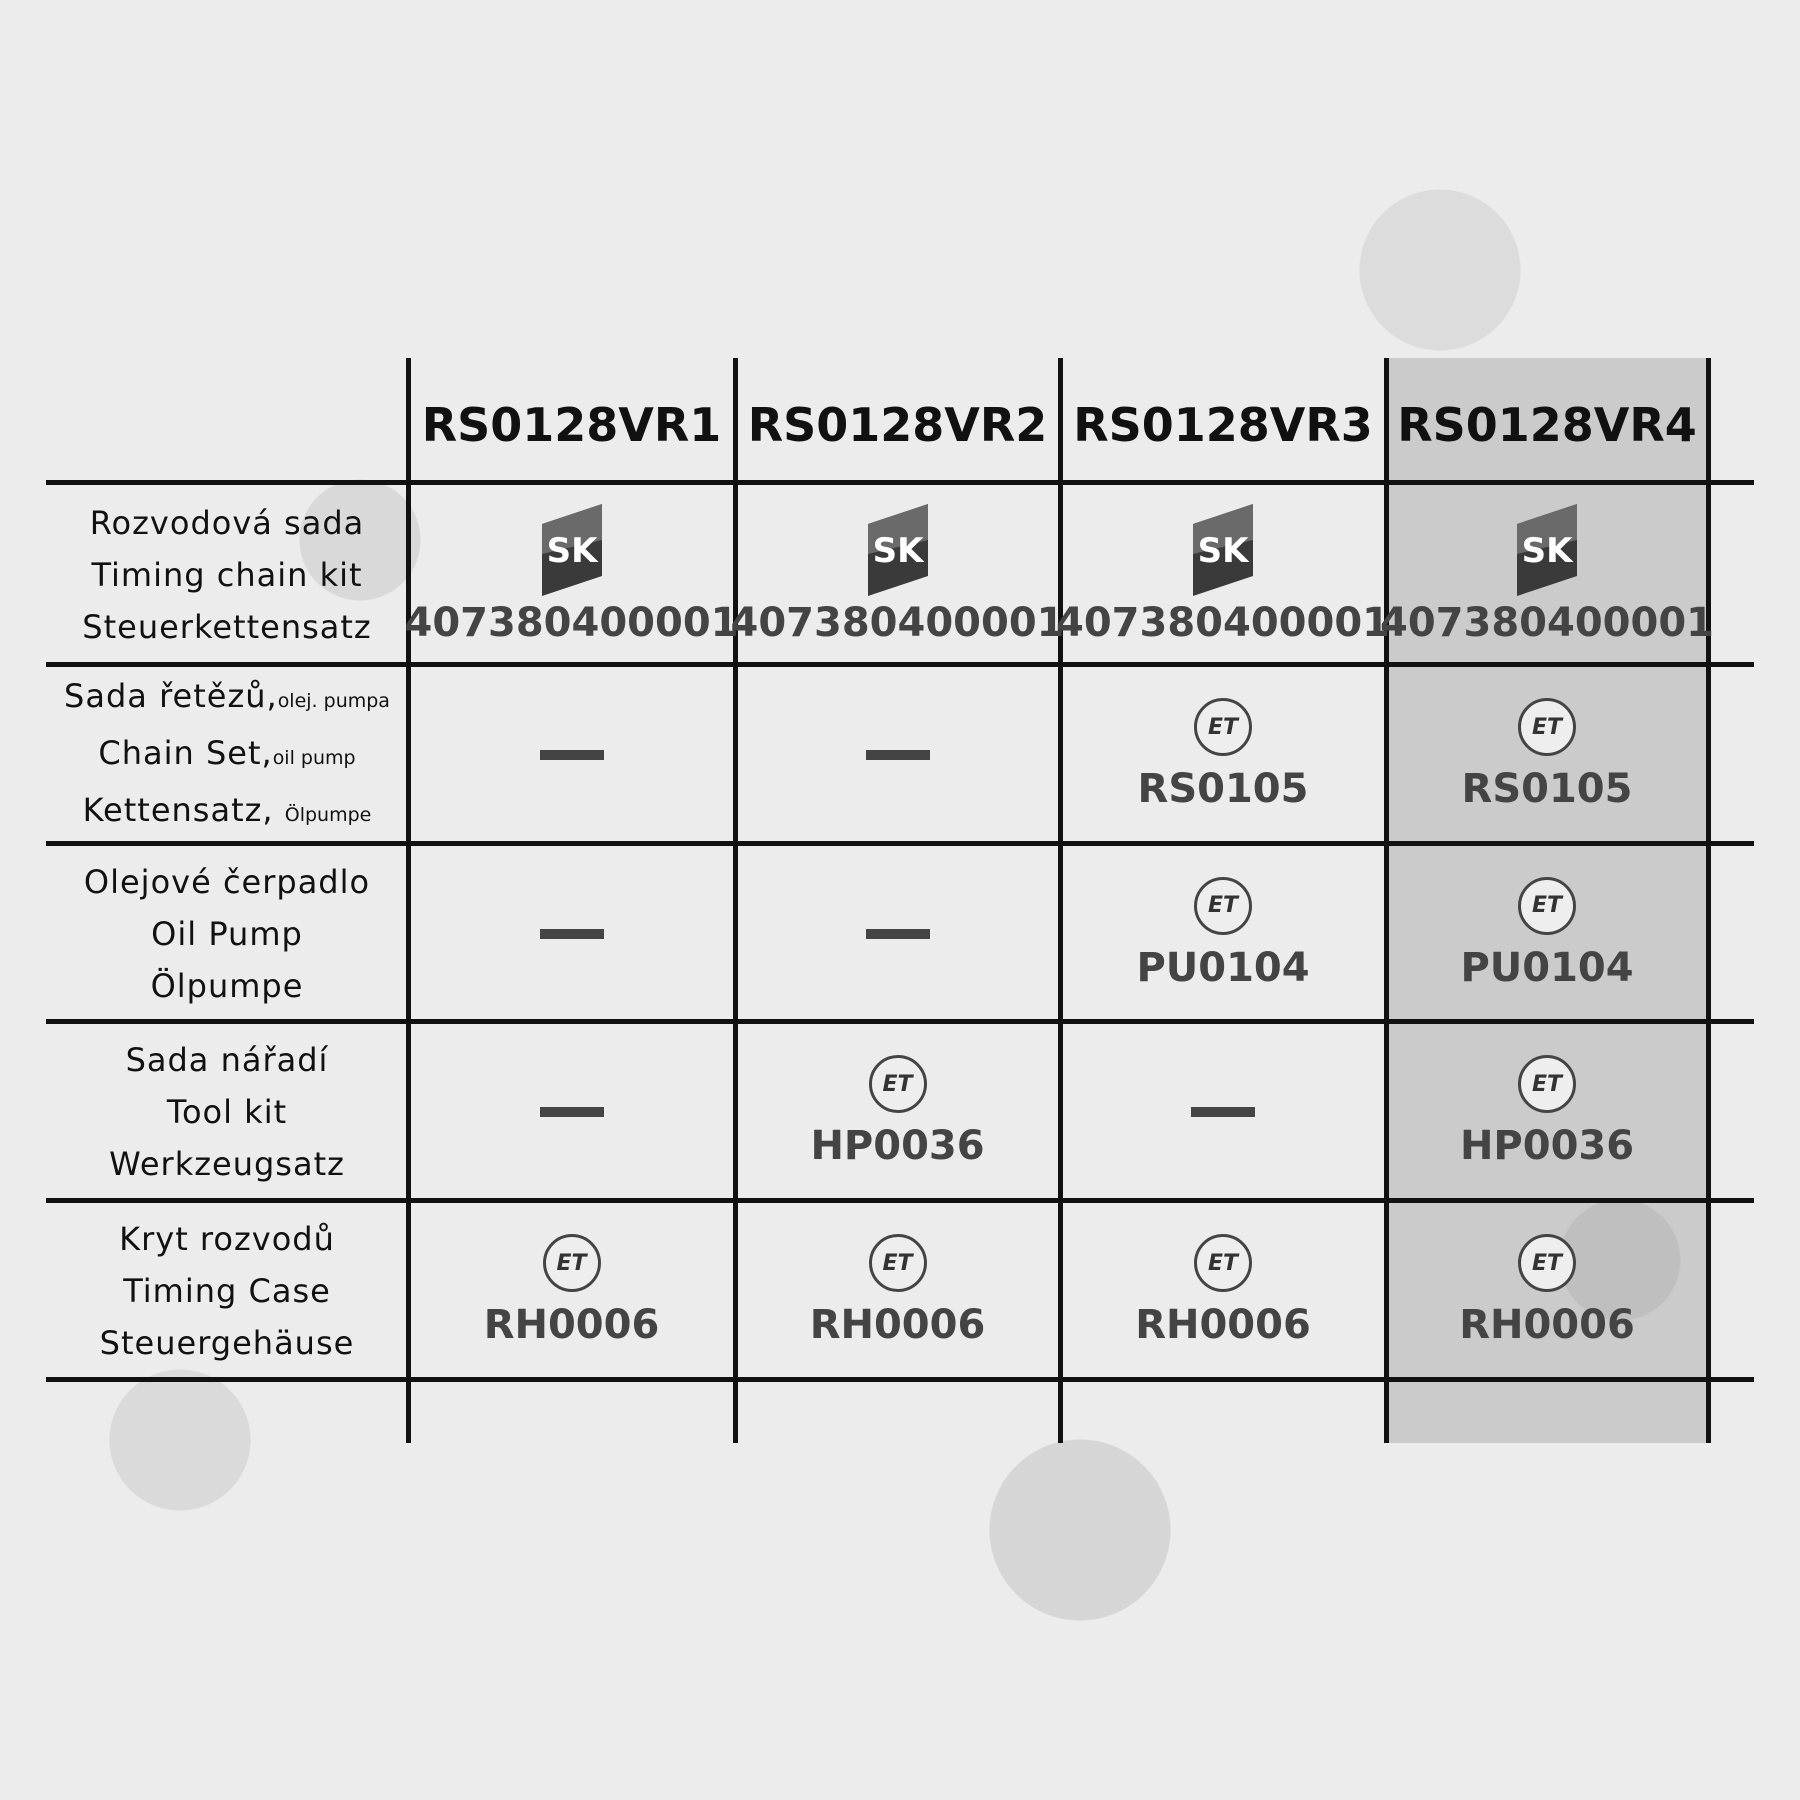 This screenshot has height=1800, width=1800. I want to click on label-main: Oil Pump, so click(227, 933).